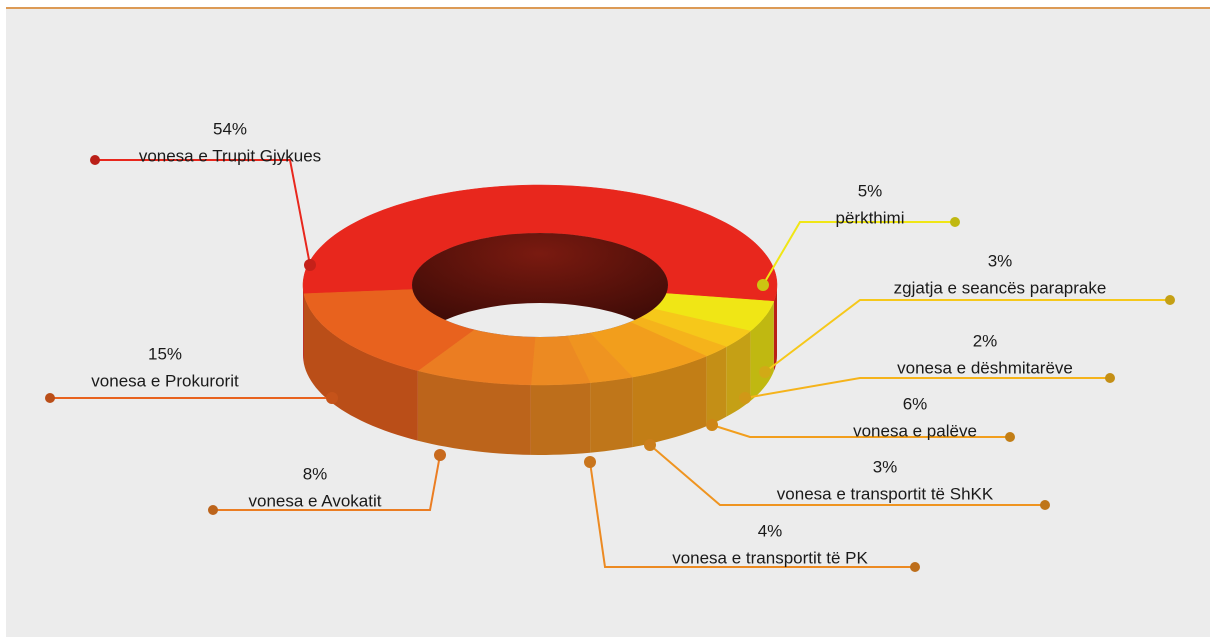 The width and height of the screenshot is (1216, 643). I want to click on category-label: vonesa e palëve, so click(915, 430).